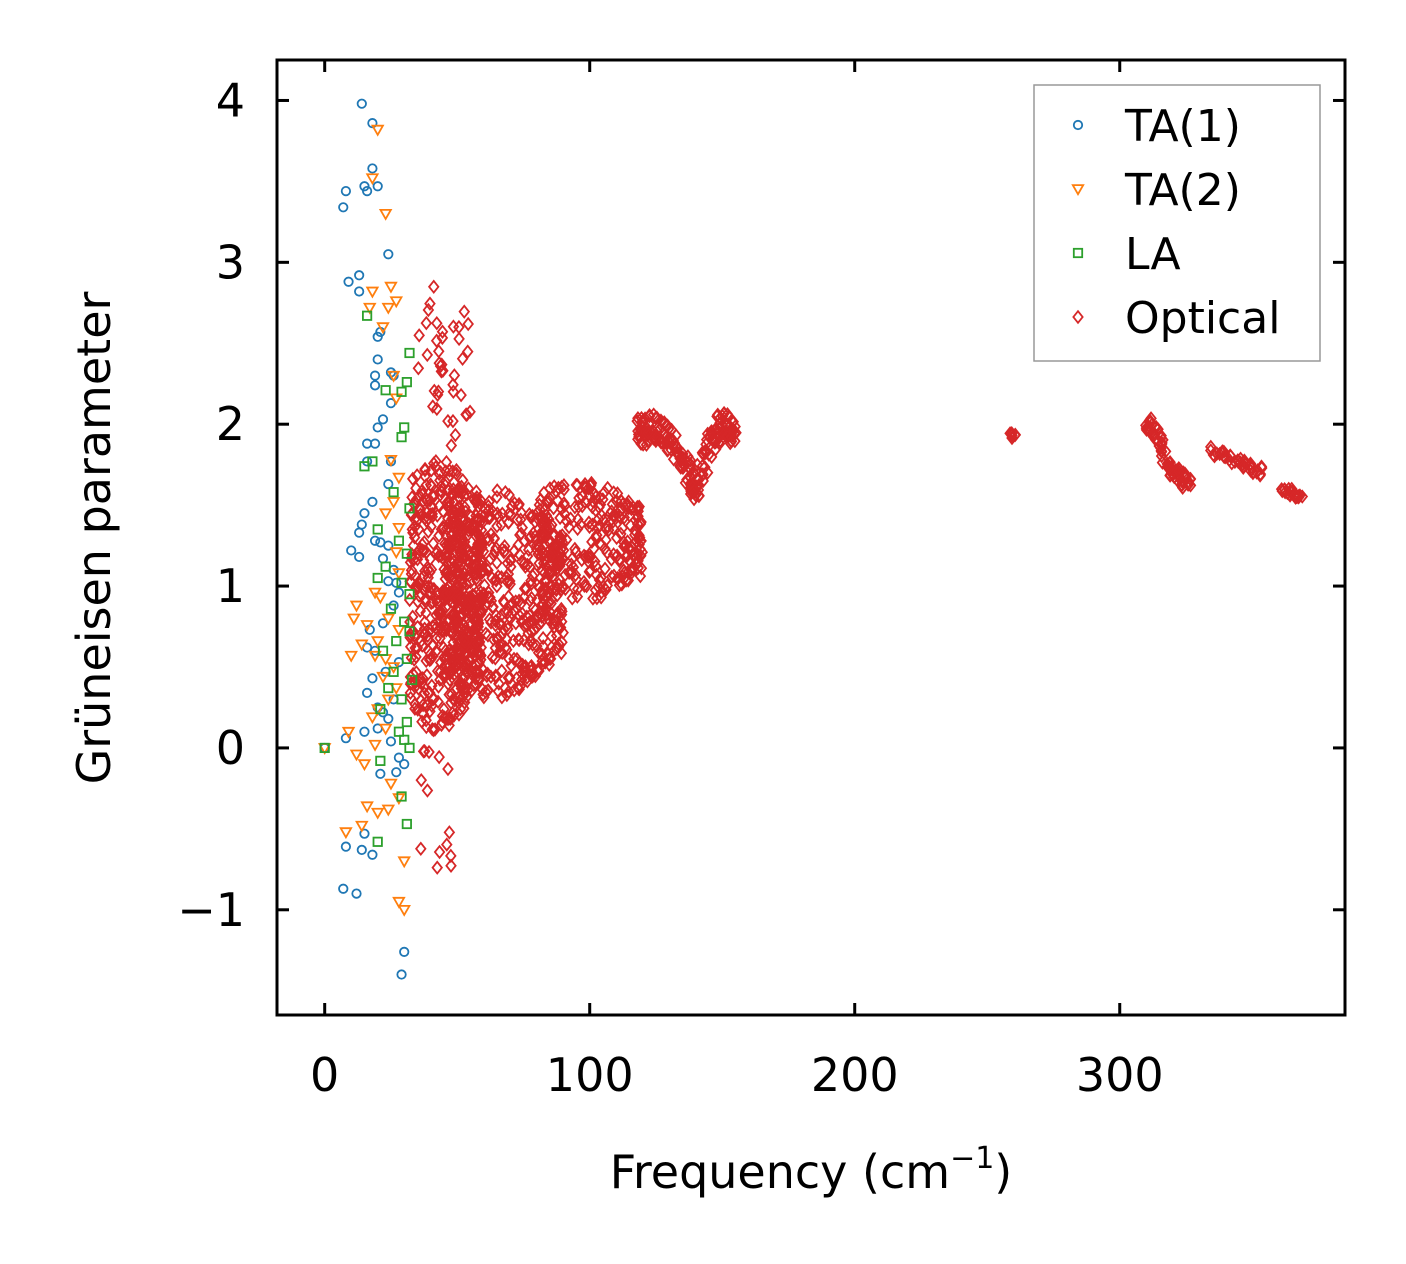 The width and height of the screenshot is (1406, 1264). Describe the element at coordinates (211, 910) in the screenshot. I see `y-tick-label: −1` at that location.